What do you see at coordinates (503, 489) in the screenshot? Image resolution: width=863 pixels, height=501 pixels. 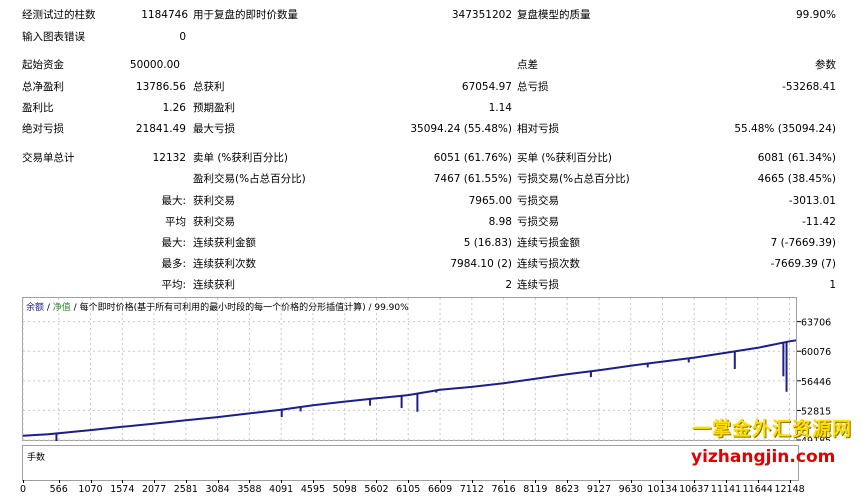 I see `x-tick-label: 7616` at bounding box center [503, 489].